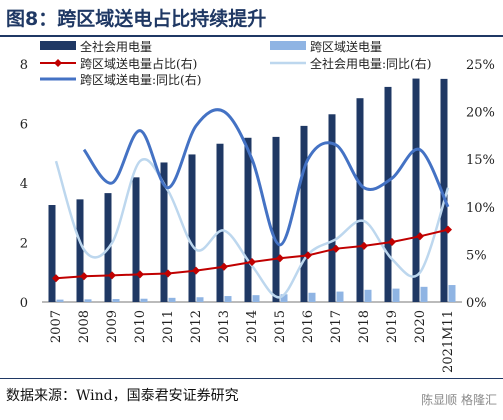 Image resolution: width=503 pixels, height=420 pixels. Describe the element at coordinates (24, 125) in the screenshot. I see `y-left-tick-label: 6` at that location.